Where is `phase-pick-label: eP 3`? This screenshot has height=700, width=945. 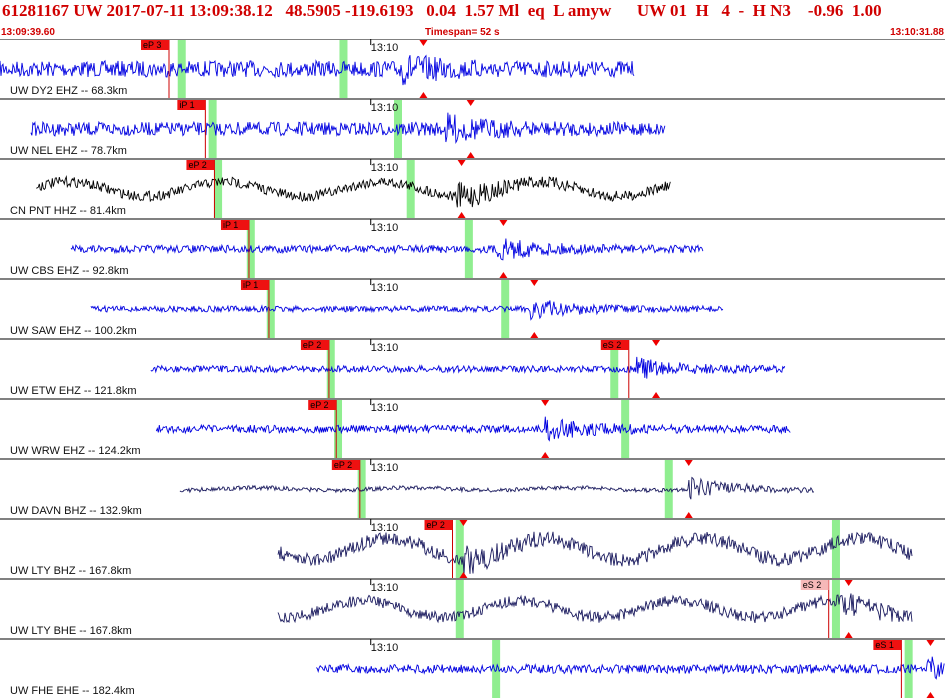
phase-pick-label: eP 3 is located at coordinates (152, 45).